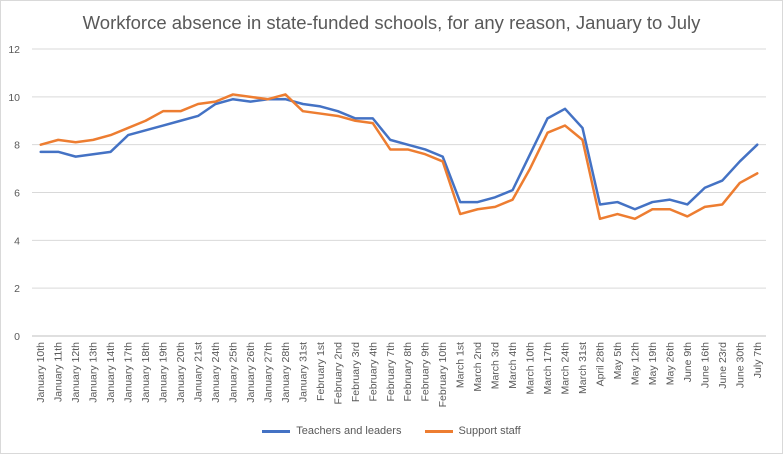 This screenshot has height=454, width=783. What do you see at coordinates (338, 373) in the screenshot?
I see `x-tick-label: February 2nd` at bounding box center [338, 373].